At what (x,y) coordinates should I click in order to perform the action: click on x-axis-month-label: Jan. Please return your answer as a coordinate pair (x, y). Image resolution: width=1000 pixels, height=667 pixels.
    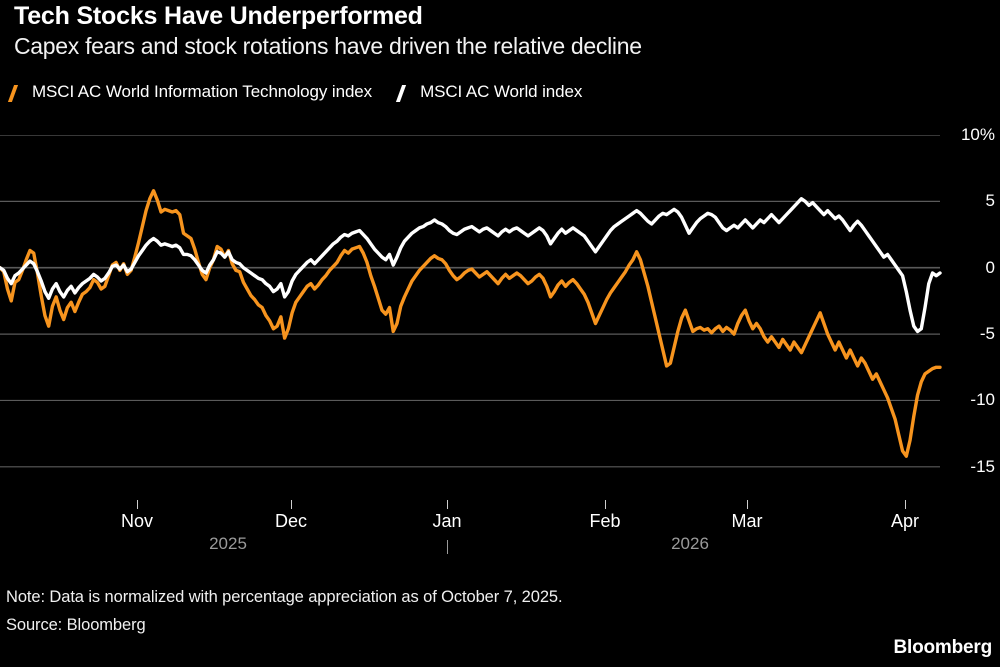
    Looking at the image, I should click on (447, 521).